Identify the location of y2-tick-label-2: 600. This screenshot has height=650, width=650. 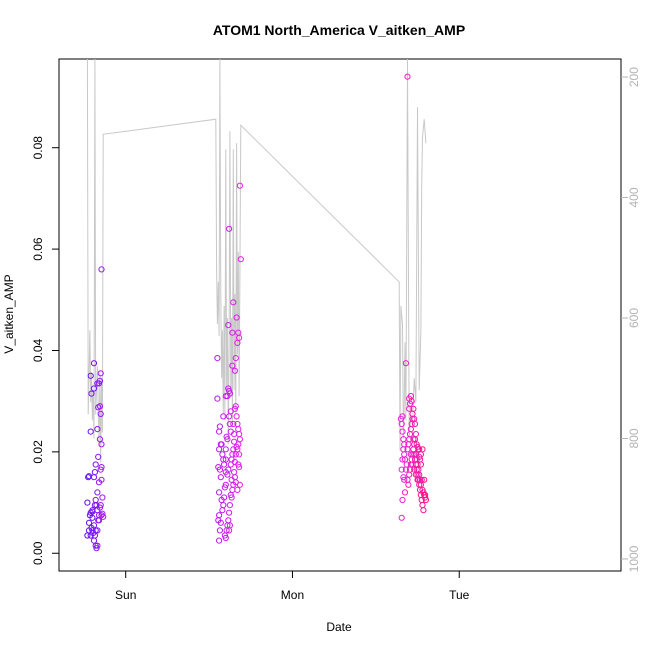
(634, 318).